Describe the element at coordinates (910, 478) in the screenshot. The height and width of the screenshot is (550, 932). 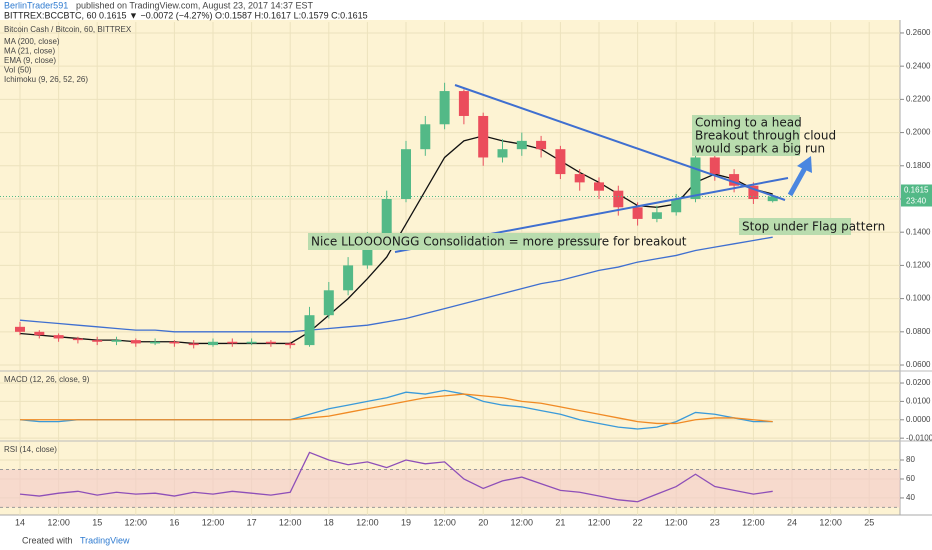
I see `y-tick-label: 60` at that location.